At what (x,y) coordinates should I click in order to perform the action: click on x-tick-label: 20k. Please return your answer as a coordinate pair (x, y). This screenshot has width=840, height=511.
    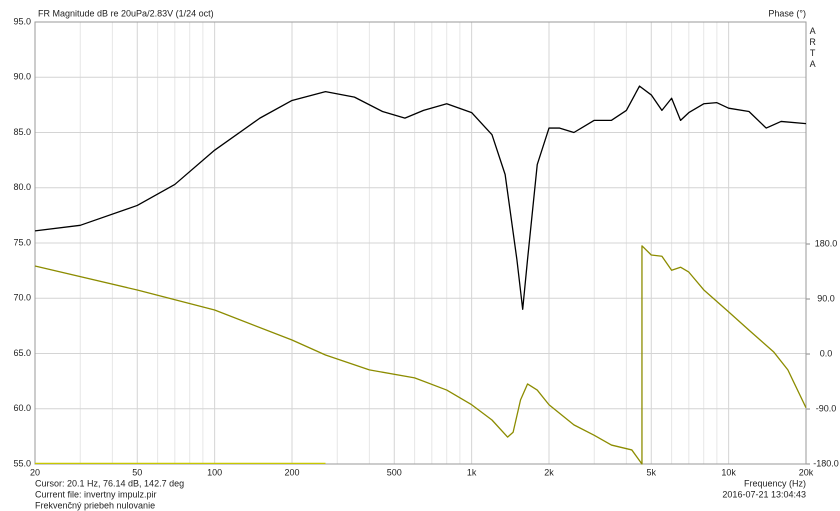
    Looking at the image, I should click on (806, 472).